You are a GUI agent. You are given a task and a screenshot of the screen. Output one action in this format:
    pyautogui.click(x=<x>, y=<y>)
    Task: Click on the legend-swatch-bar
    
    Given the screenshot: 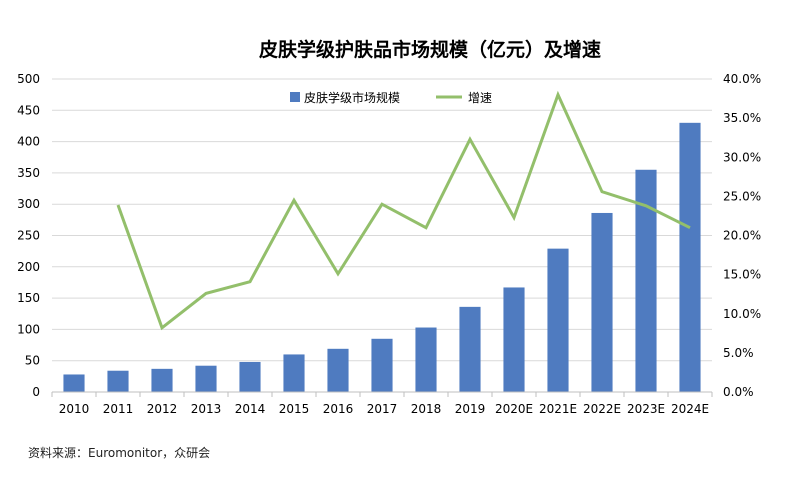 What is the action you would take?
    pyautogui.click(x=295, y=97)
    